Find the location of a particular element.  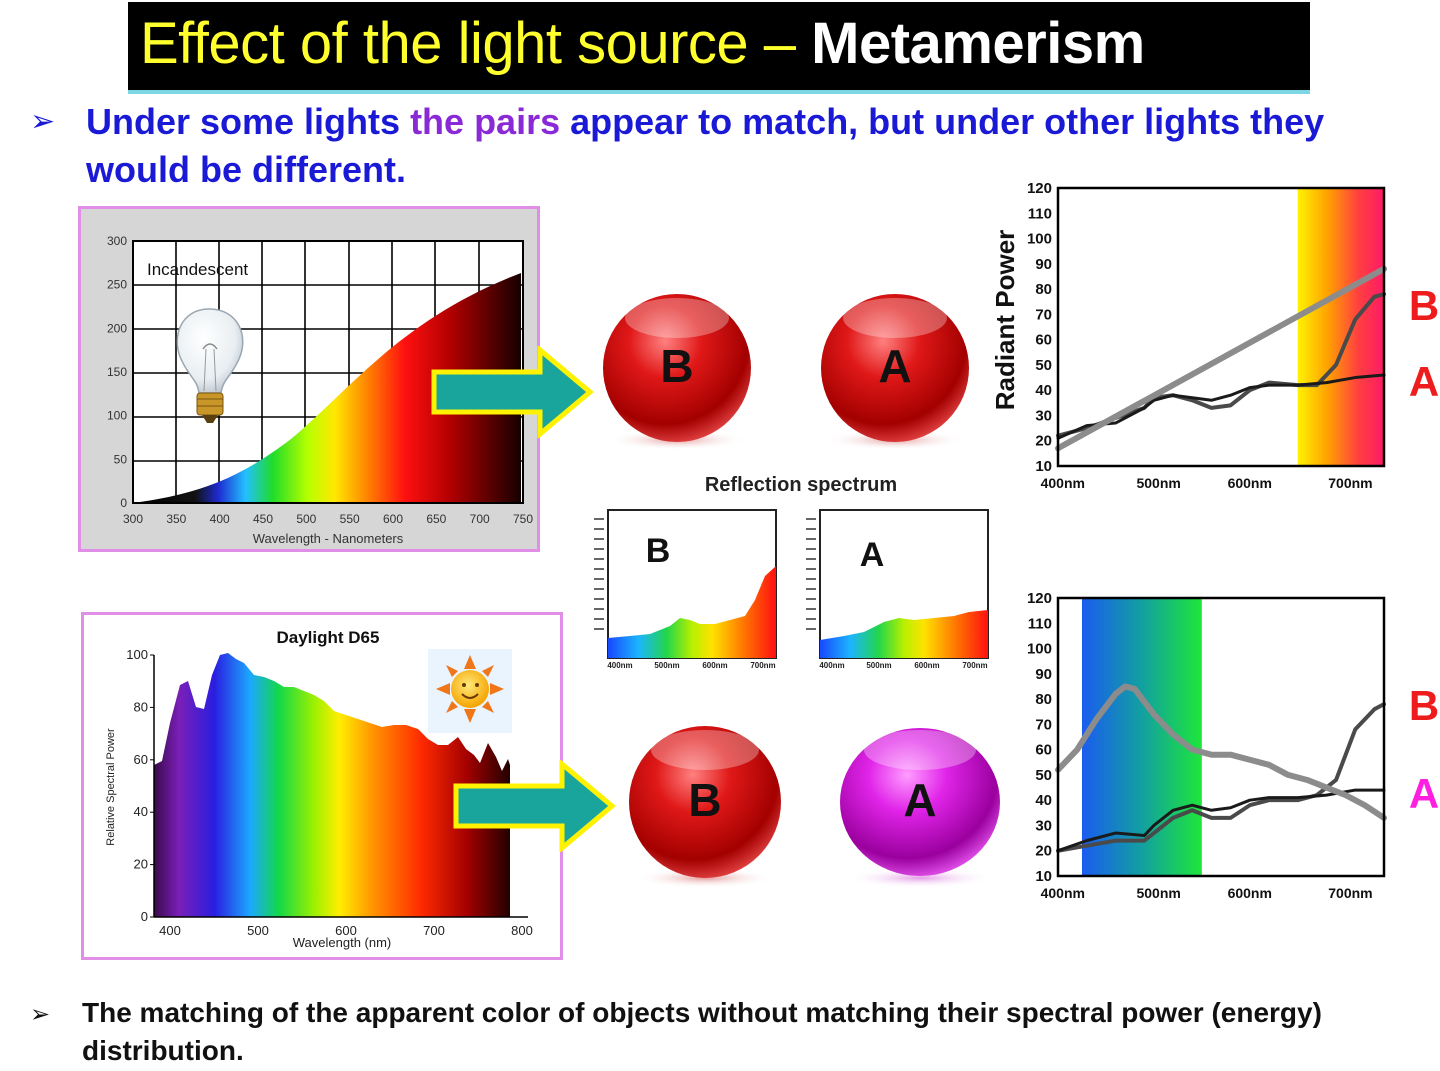

lightbulb-icon is located at coordinates (210, 365).